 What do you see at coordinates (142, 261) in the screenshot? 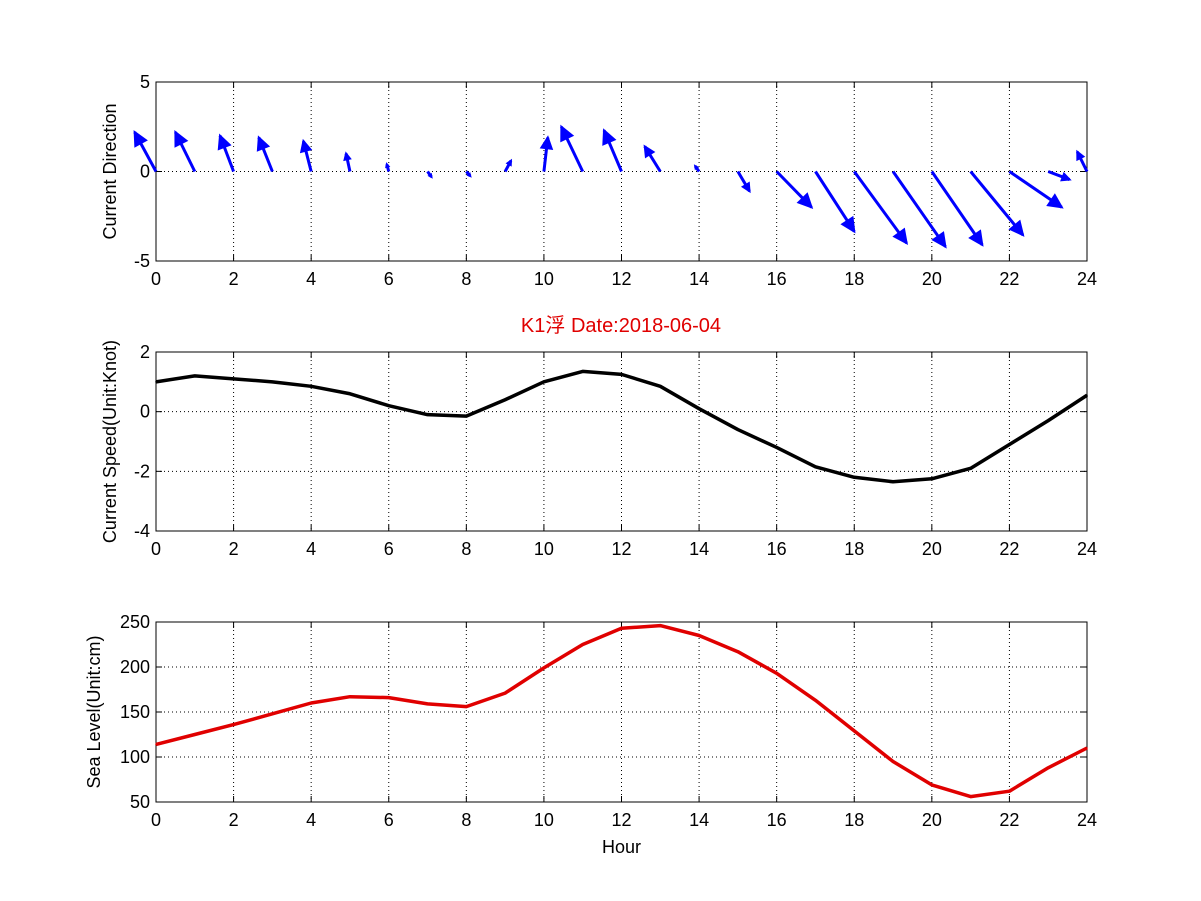
I see `y-tick-label: -5` at bounding box center [142, 261].